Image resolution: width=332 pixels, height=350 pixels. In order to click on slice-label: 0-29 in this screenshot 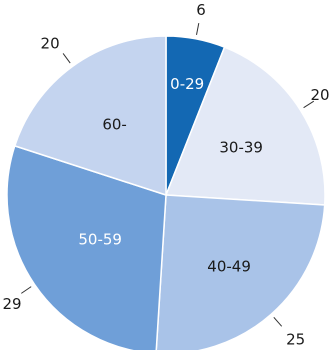, I will do `click(187, 84)`.